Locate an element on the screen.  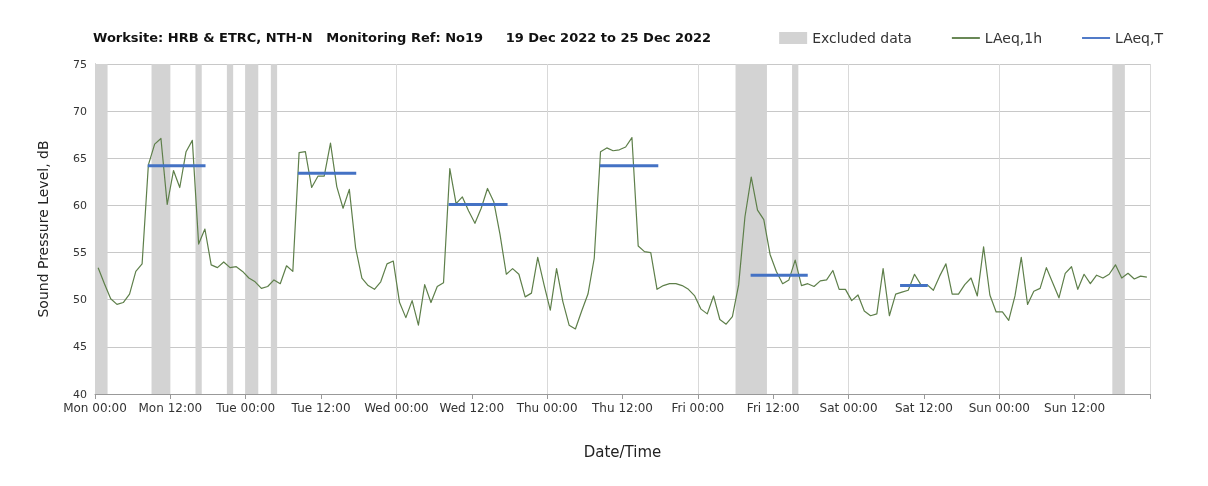
x-tick-label: Thu 12:00 is located at coordinates (622, 408).